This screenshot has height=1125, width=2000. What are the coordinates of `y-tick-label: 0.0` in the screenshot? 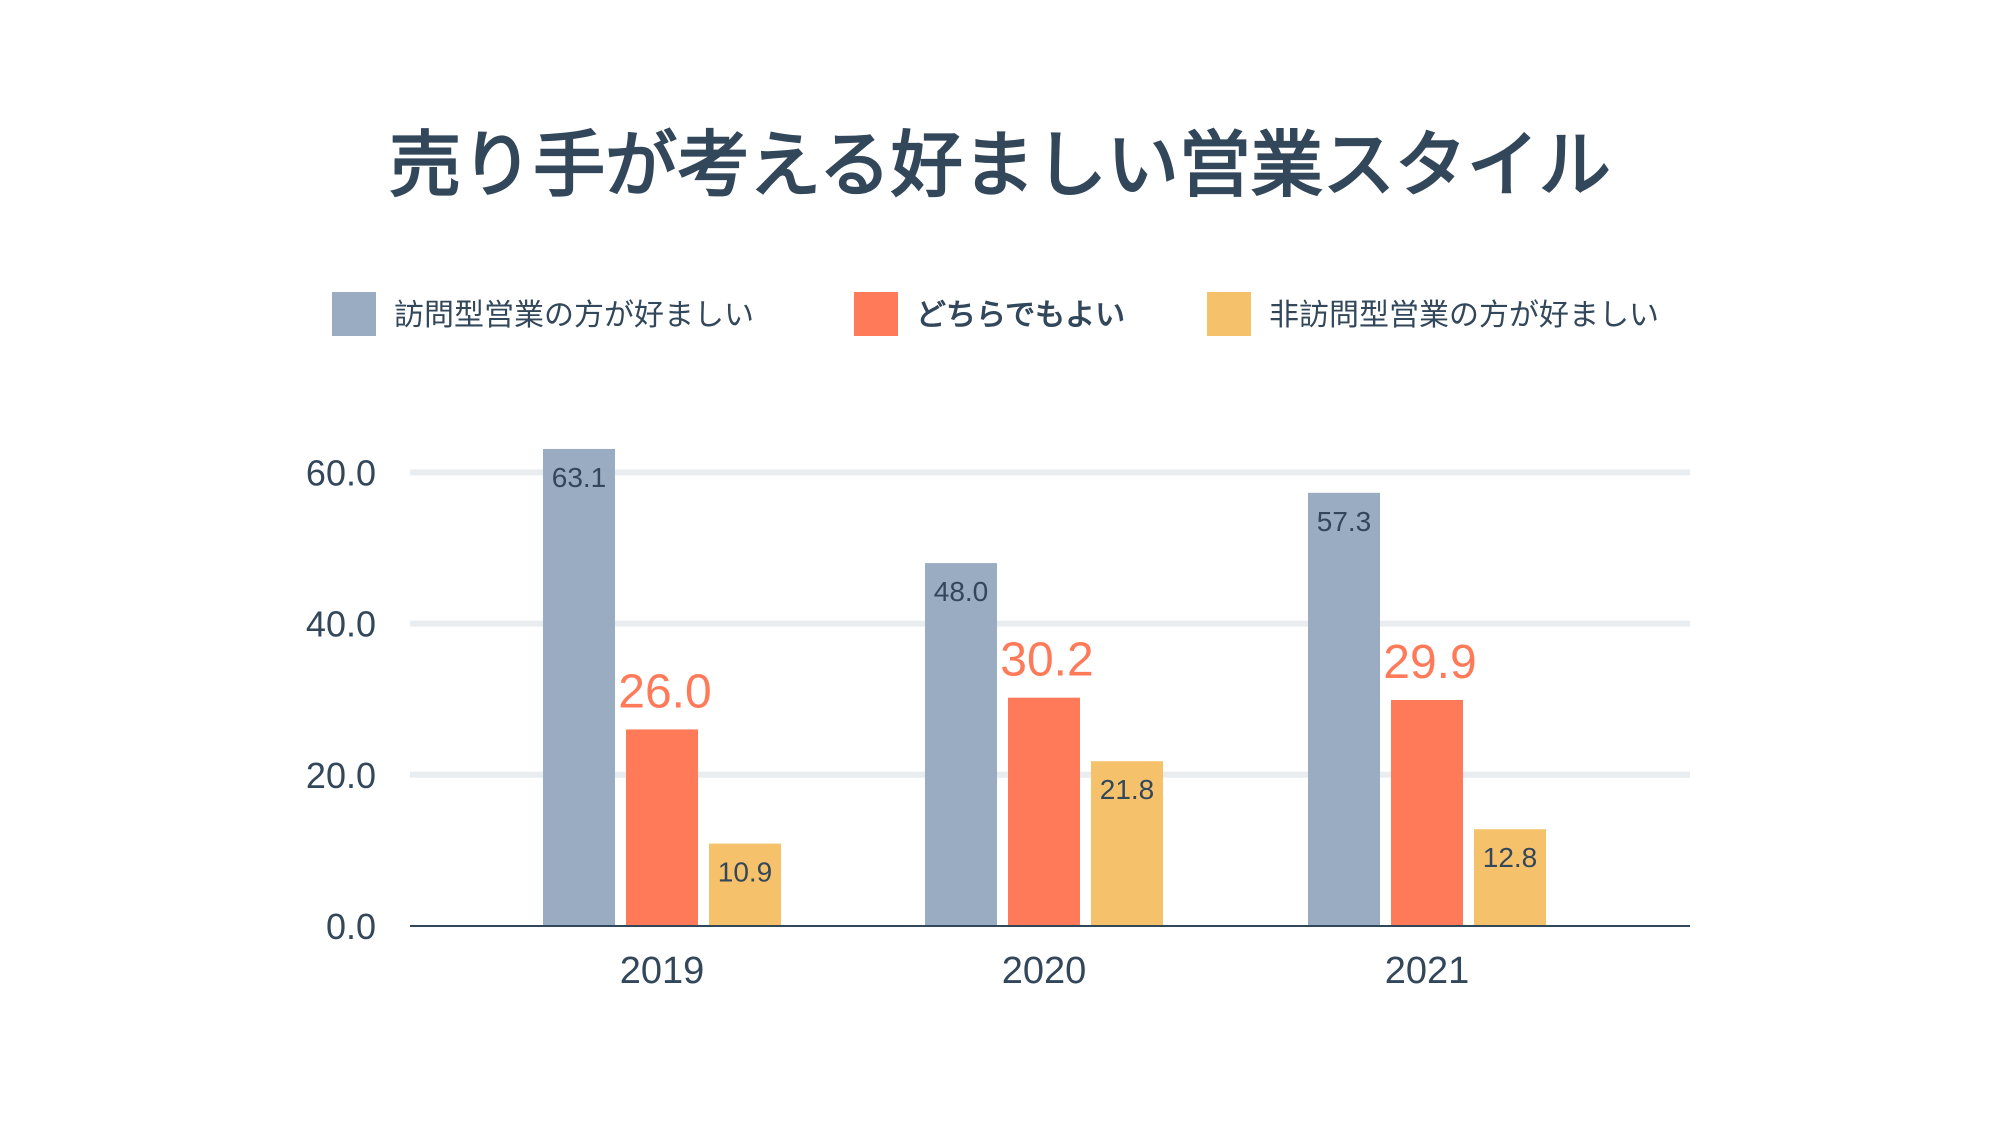 It's located at (351, 926).